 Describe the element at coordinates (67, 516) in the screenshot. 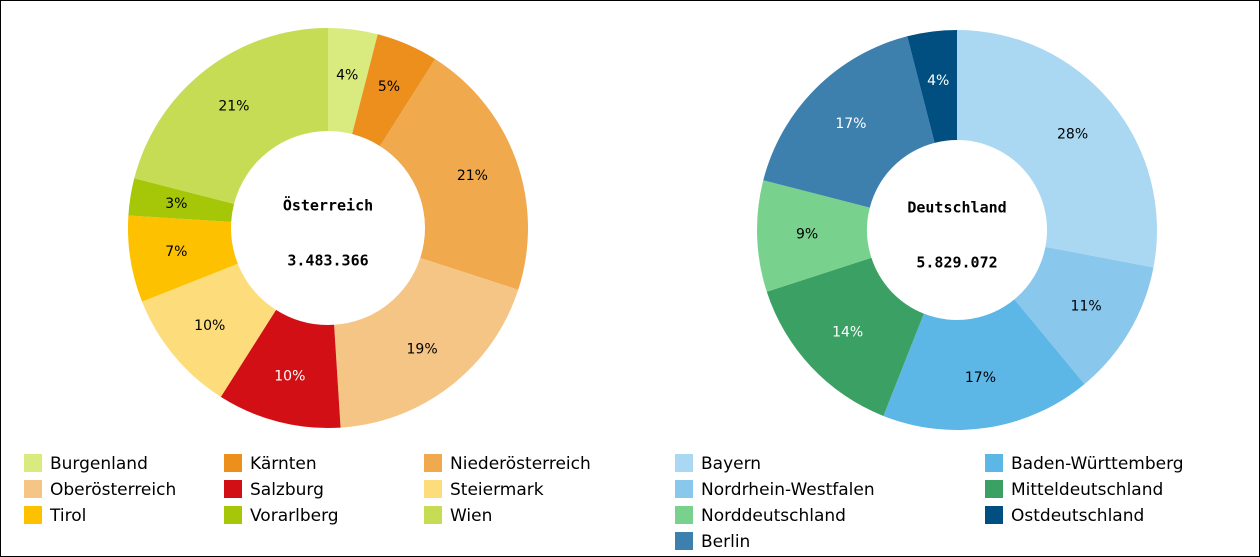

I see `legend-label: Tirol` at that location.